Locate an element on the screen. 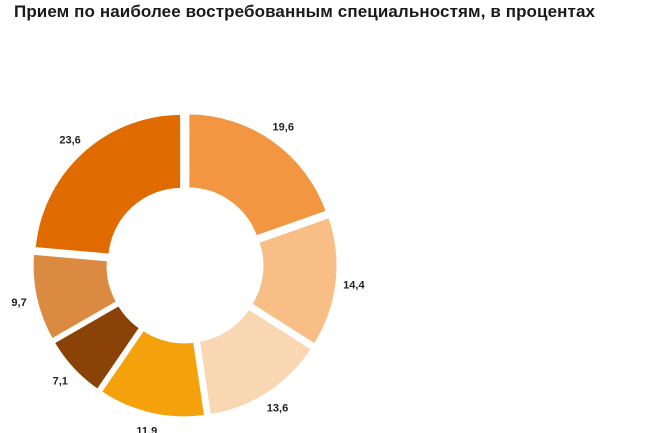 This screenshot has width=658, height=433. data-label-4: 11,9 is located at coordinates (146, 429).